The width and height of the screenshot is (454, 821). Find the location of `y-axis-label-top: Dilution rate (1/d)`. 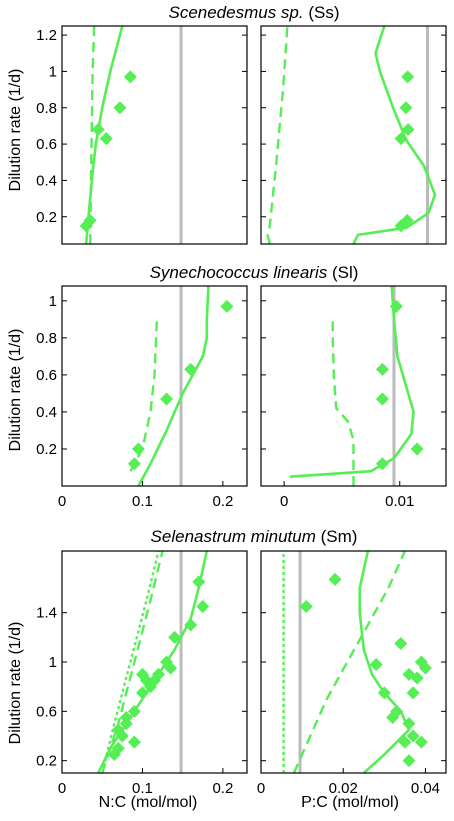

y-axis-label-top: Dilution rate (1/d) is located at coordinates (15, 130).